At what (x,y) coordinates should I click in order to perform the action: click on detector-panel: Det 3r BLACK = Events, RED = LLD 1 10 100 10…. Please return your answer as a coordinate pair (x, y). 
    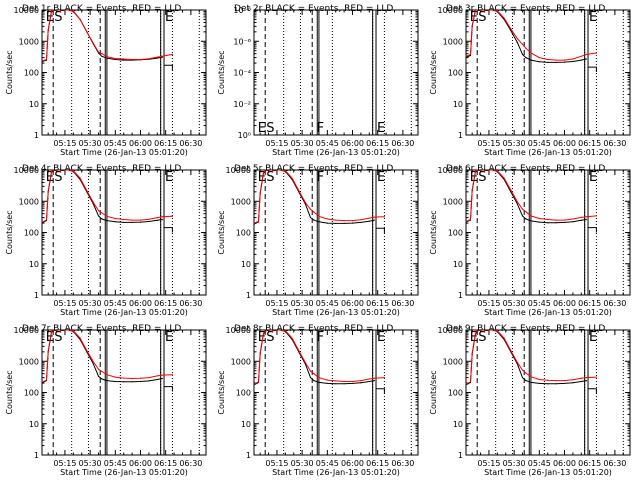
    Looking at the image, I should click on (530, 80).